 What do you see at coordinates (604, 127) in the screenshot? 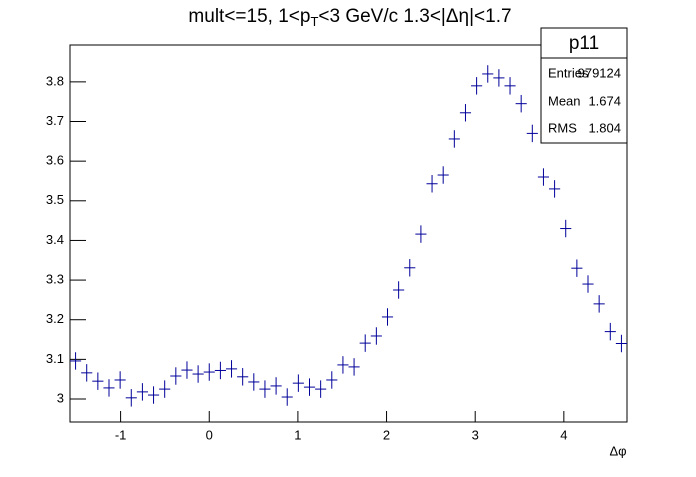
I see `stats-value: 1.804` at bounding box center [604, 127].